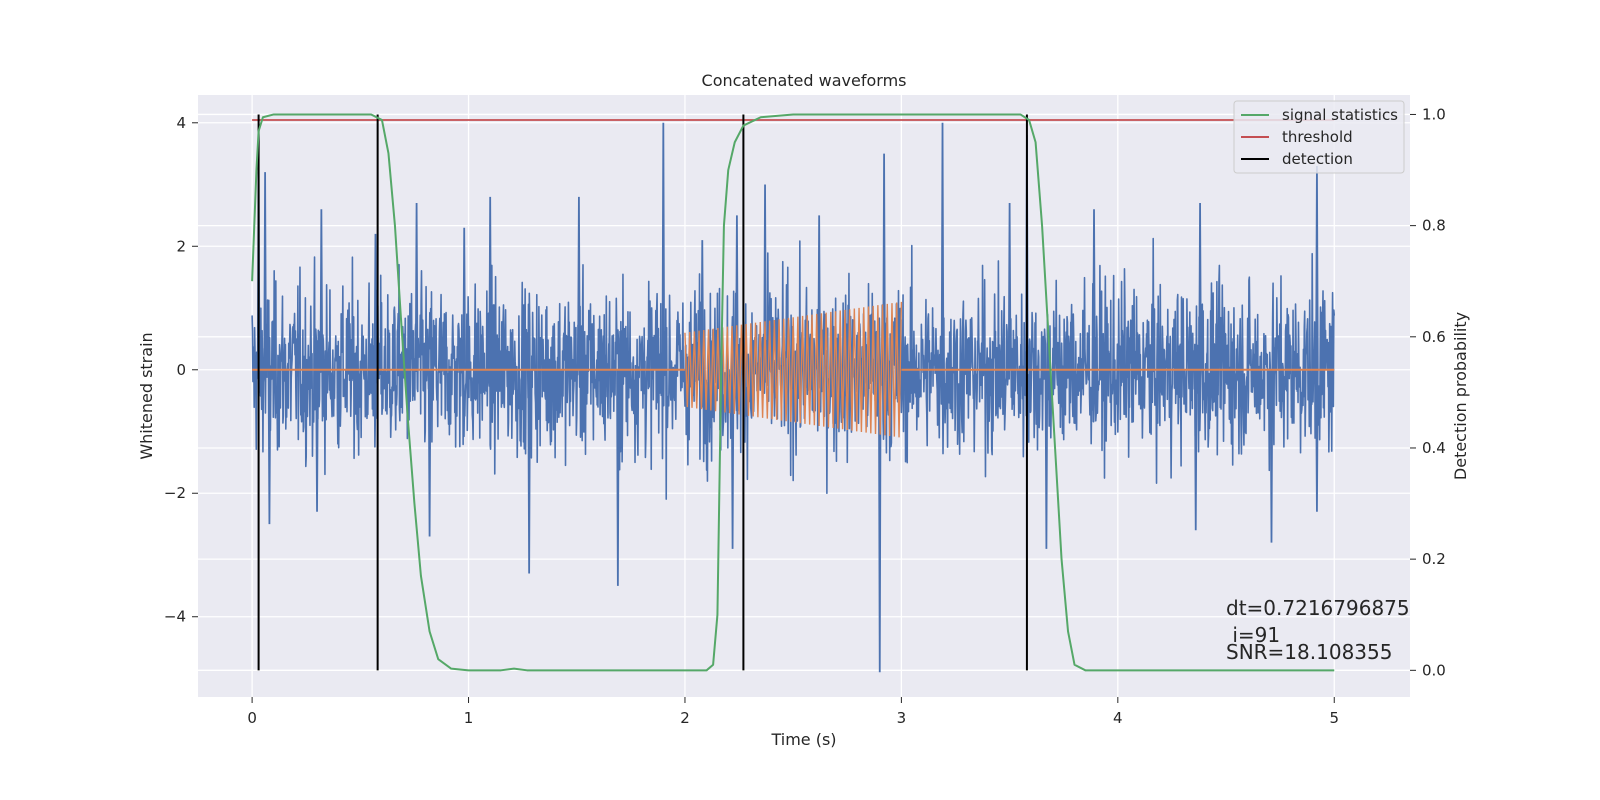  What do you see at coordinates (902, 718) in the screenshot?
I see `x-tick-label: 3` at bounding box center [902, 718].